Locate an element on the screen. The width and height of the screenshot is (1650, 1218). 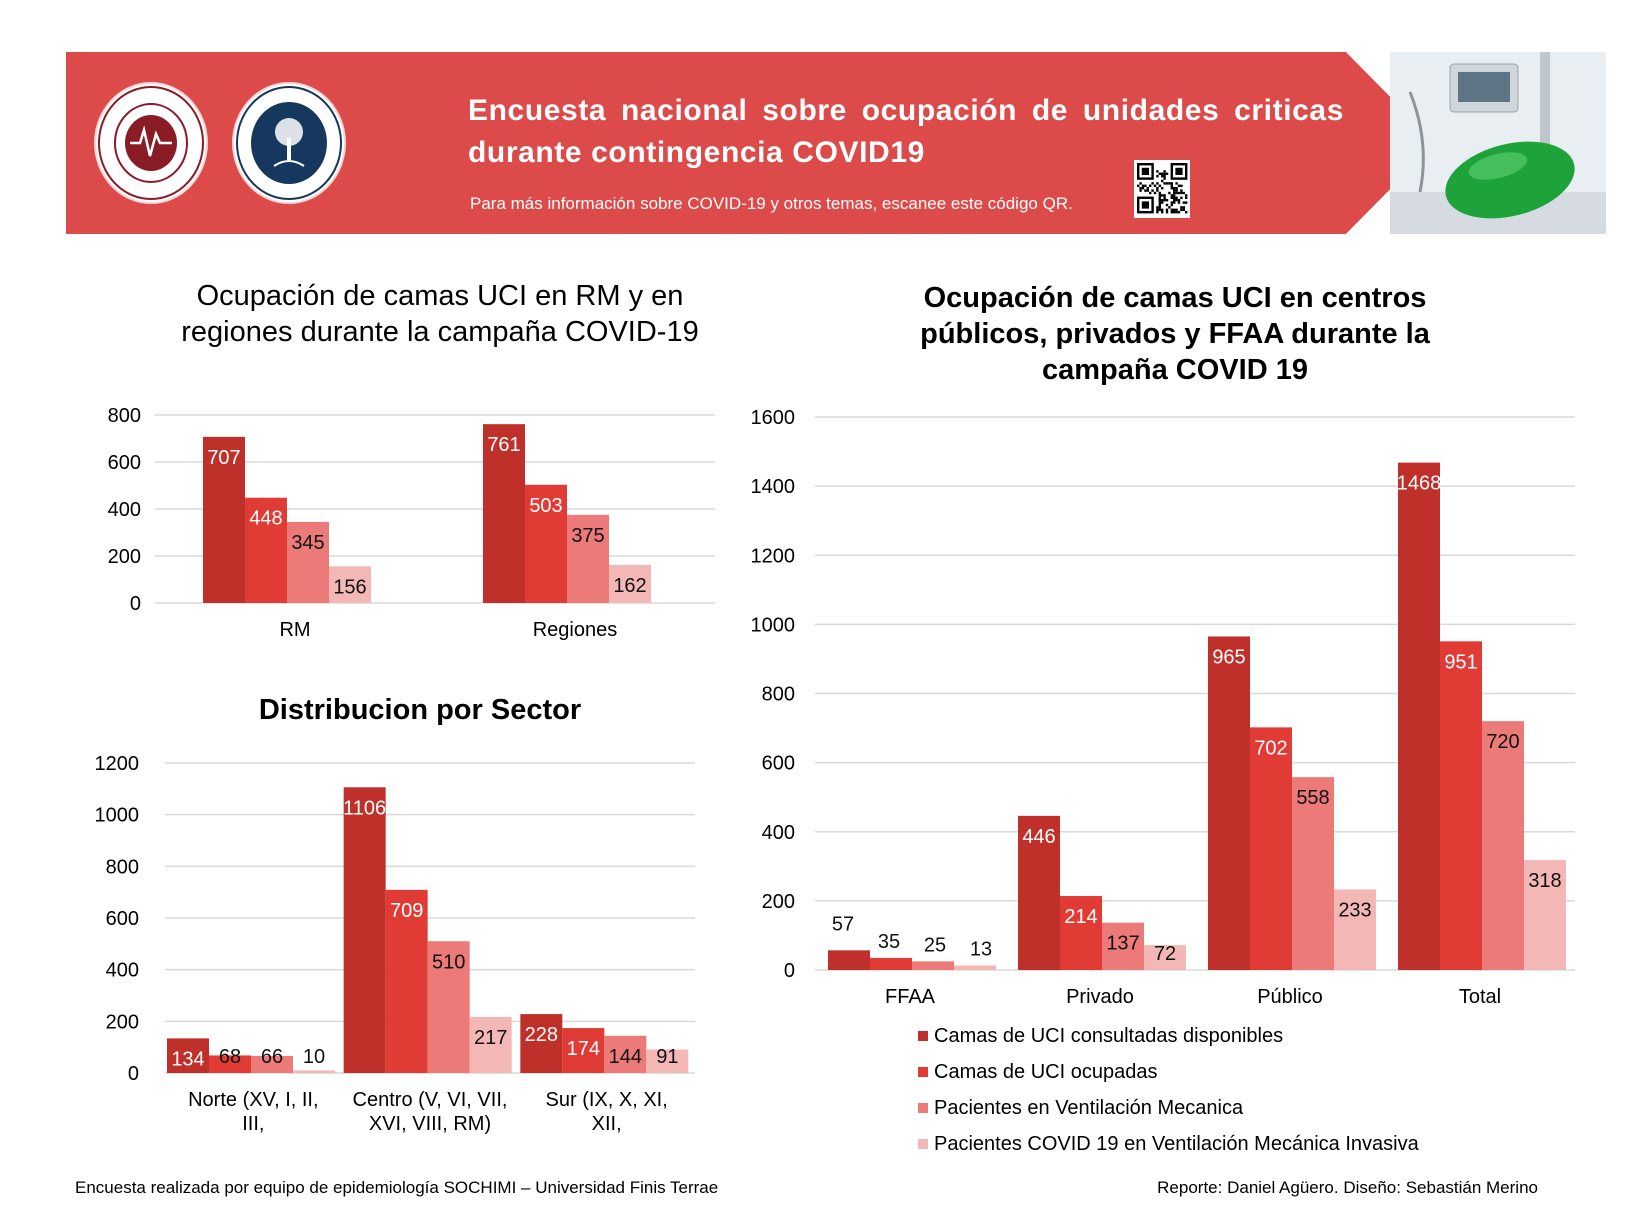
legend-label: Pacientes en Ventilación Mecanica is located at coordinates (1089, 1107).